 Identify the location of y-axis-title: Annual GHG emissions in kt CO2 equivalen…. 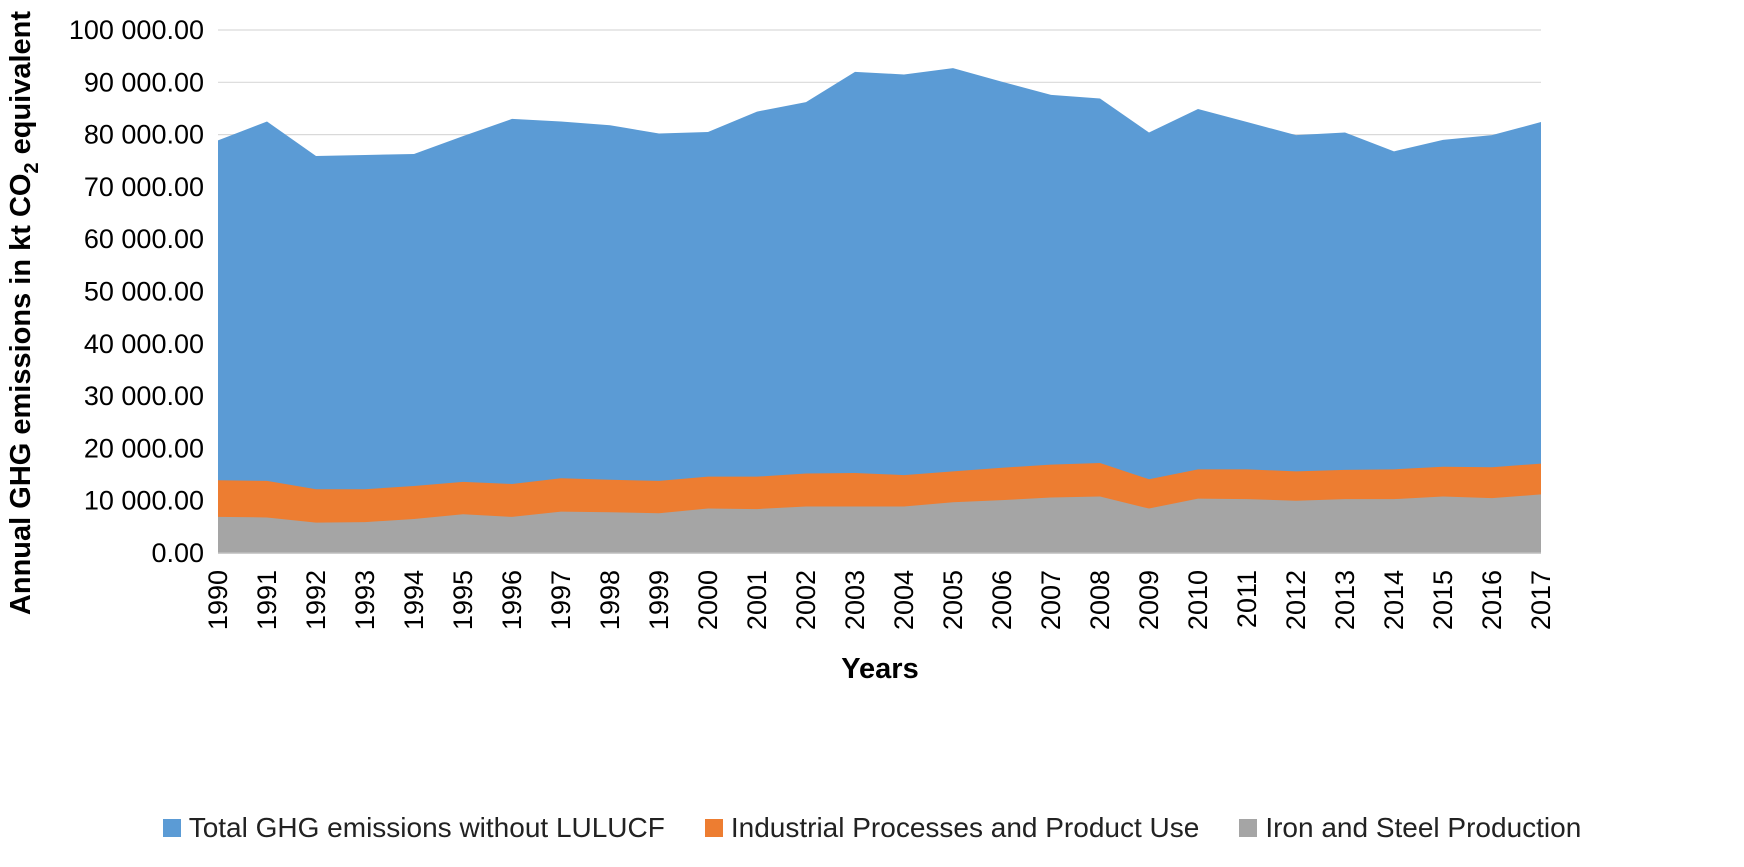
(24, 313).